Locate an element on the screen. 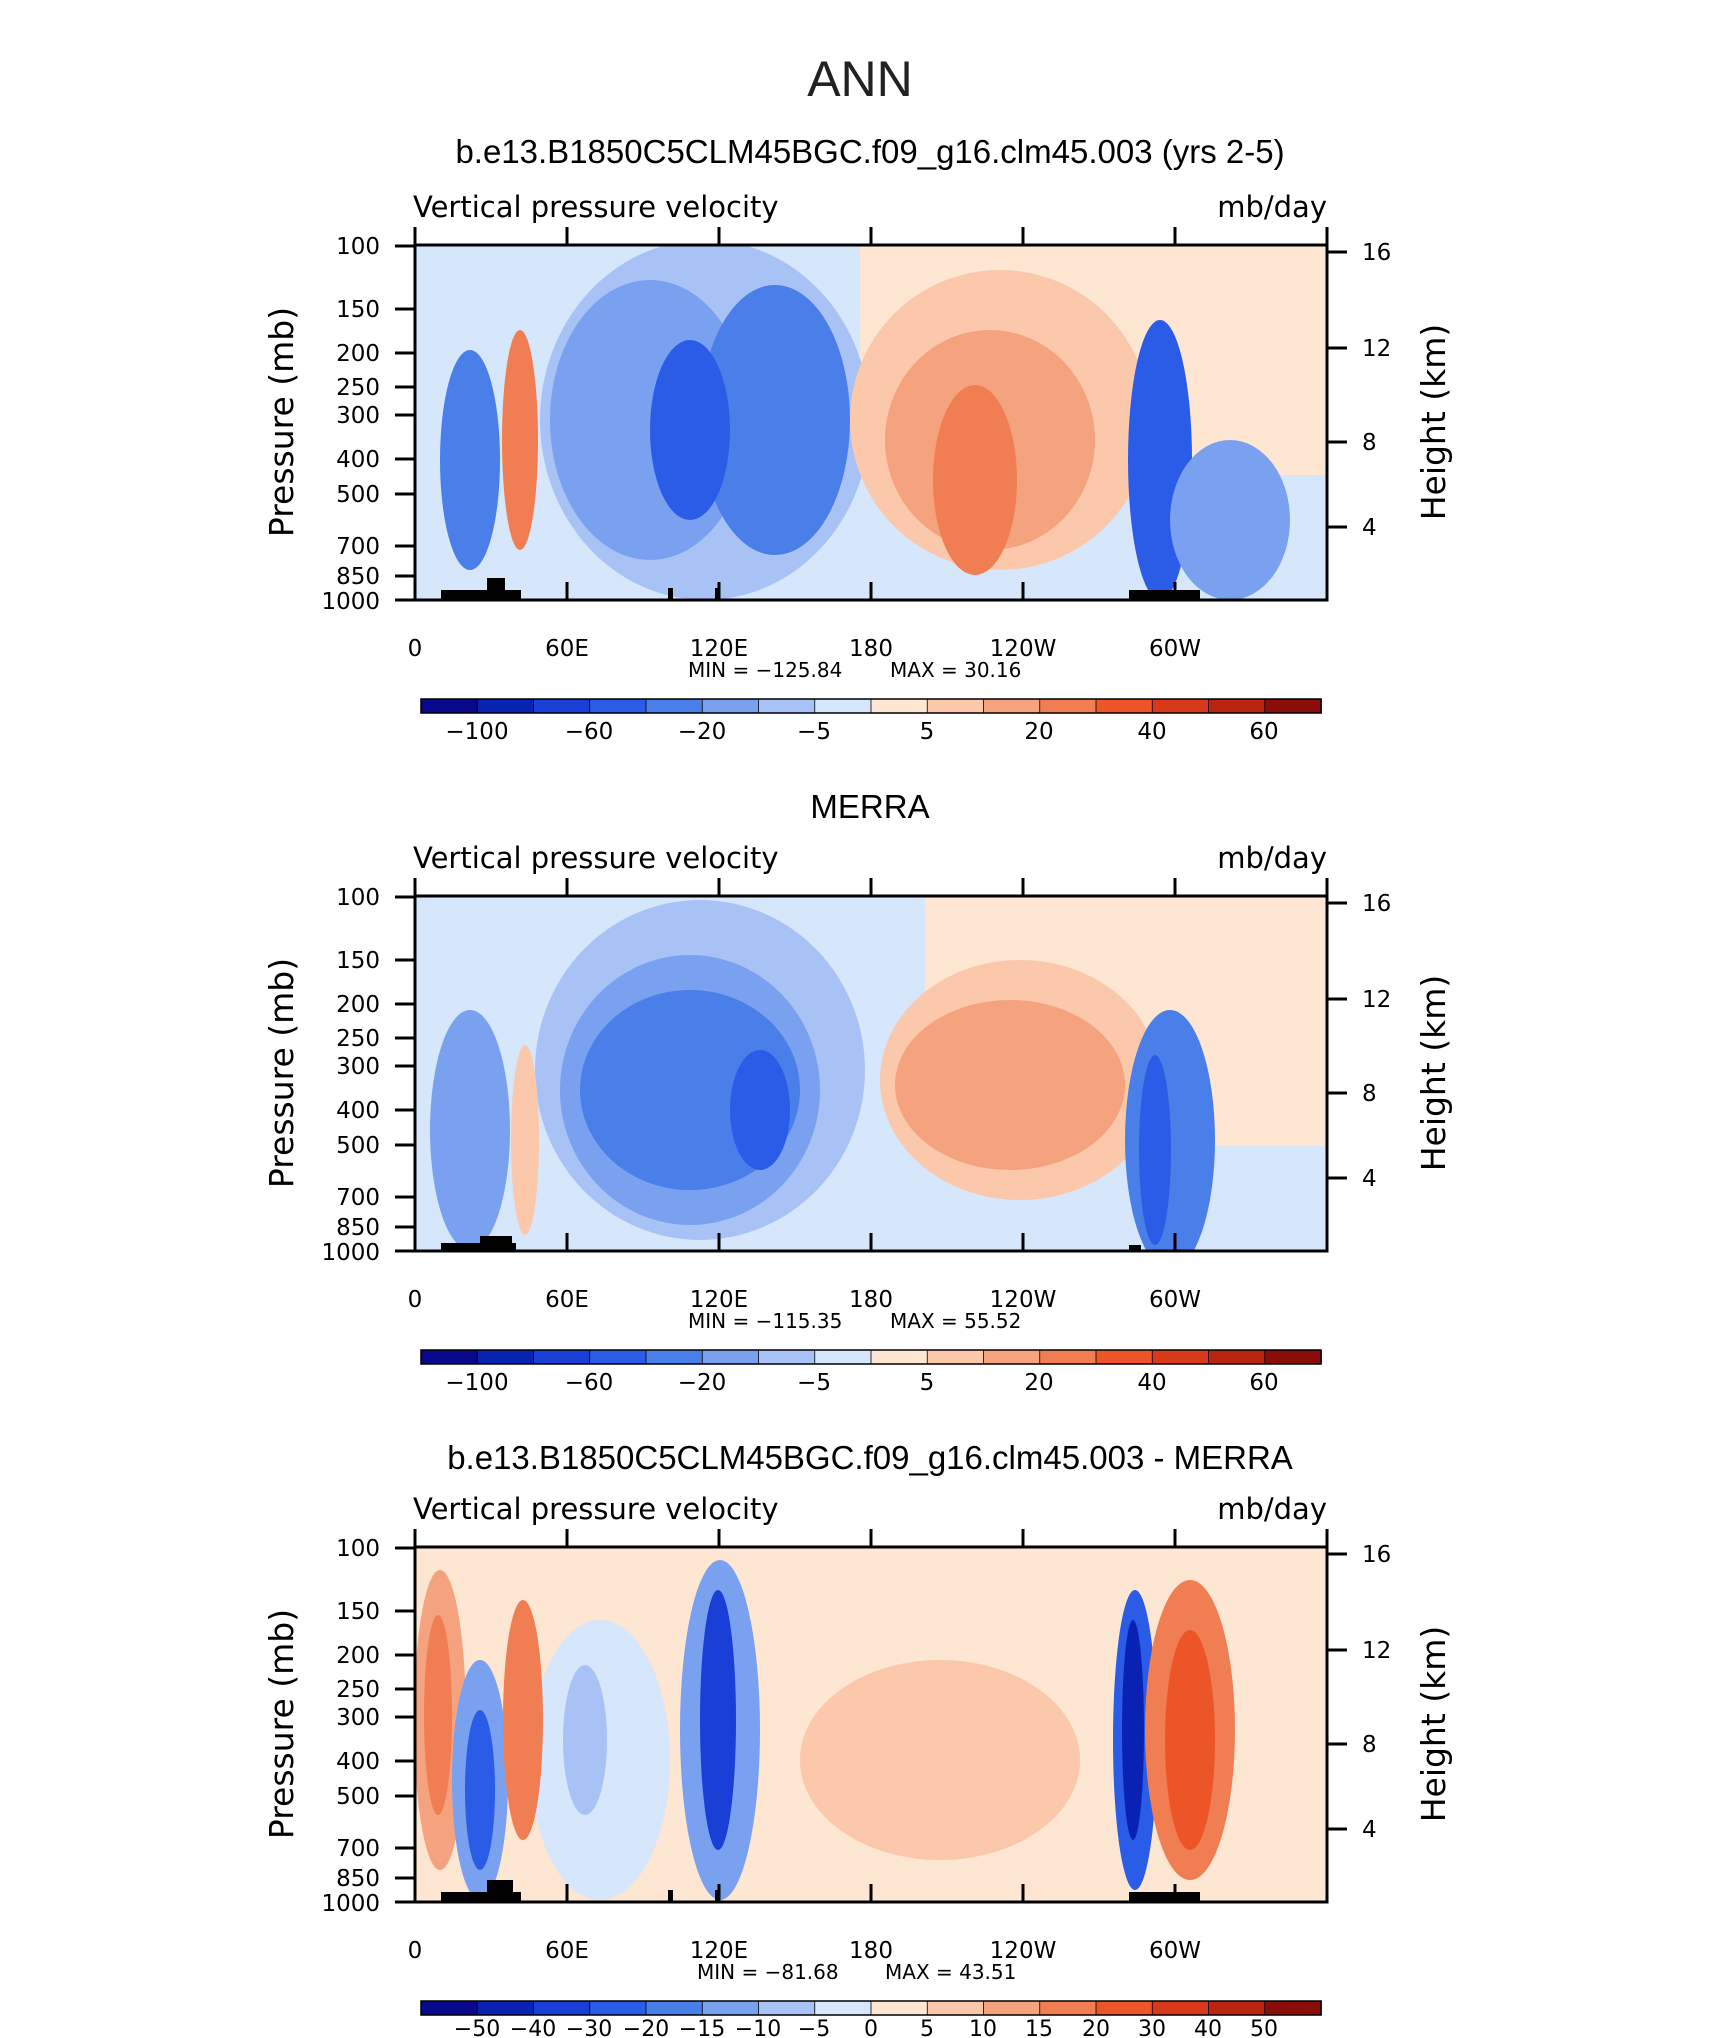  panel-3-land-south-america is located at coordinates (1164, 1897).